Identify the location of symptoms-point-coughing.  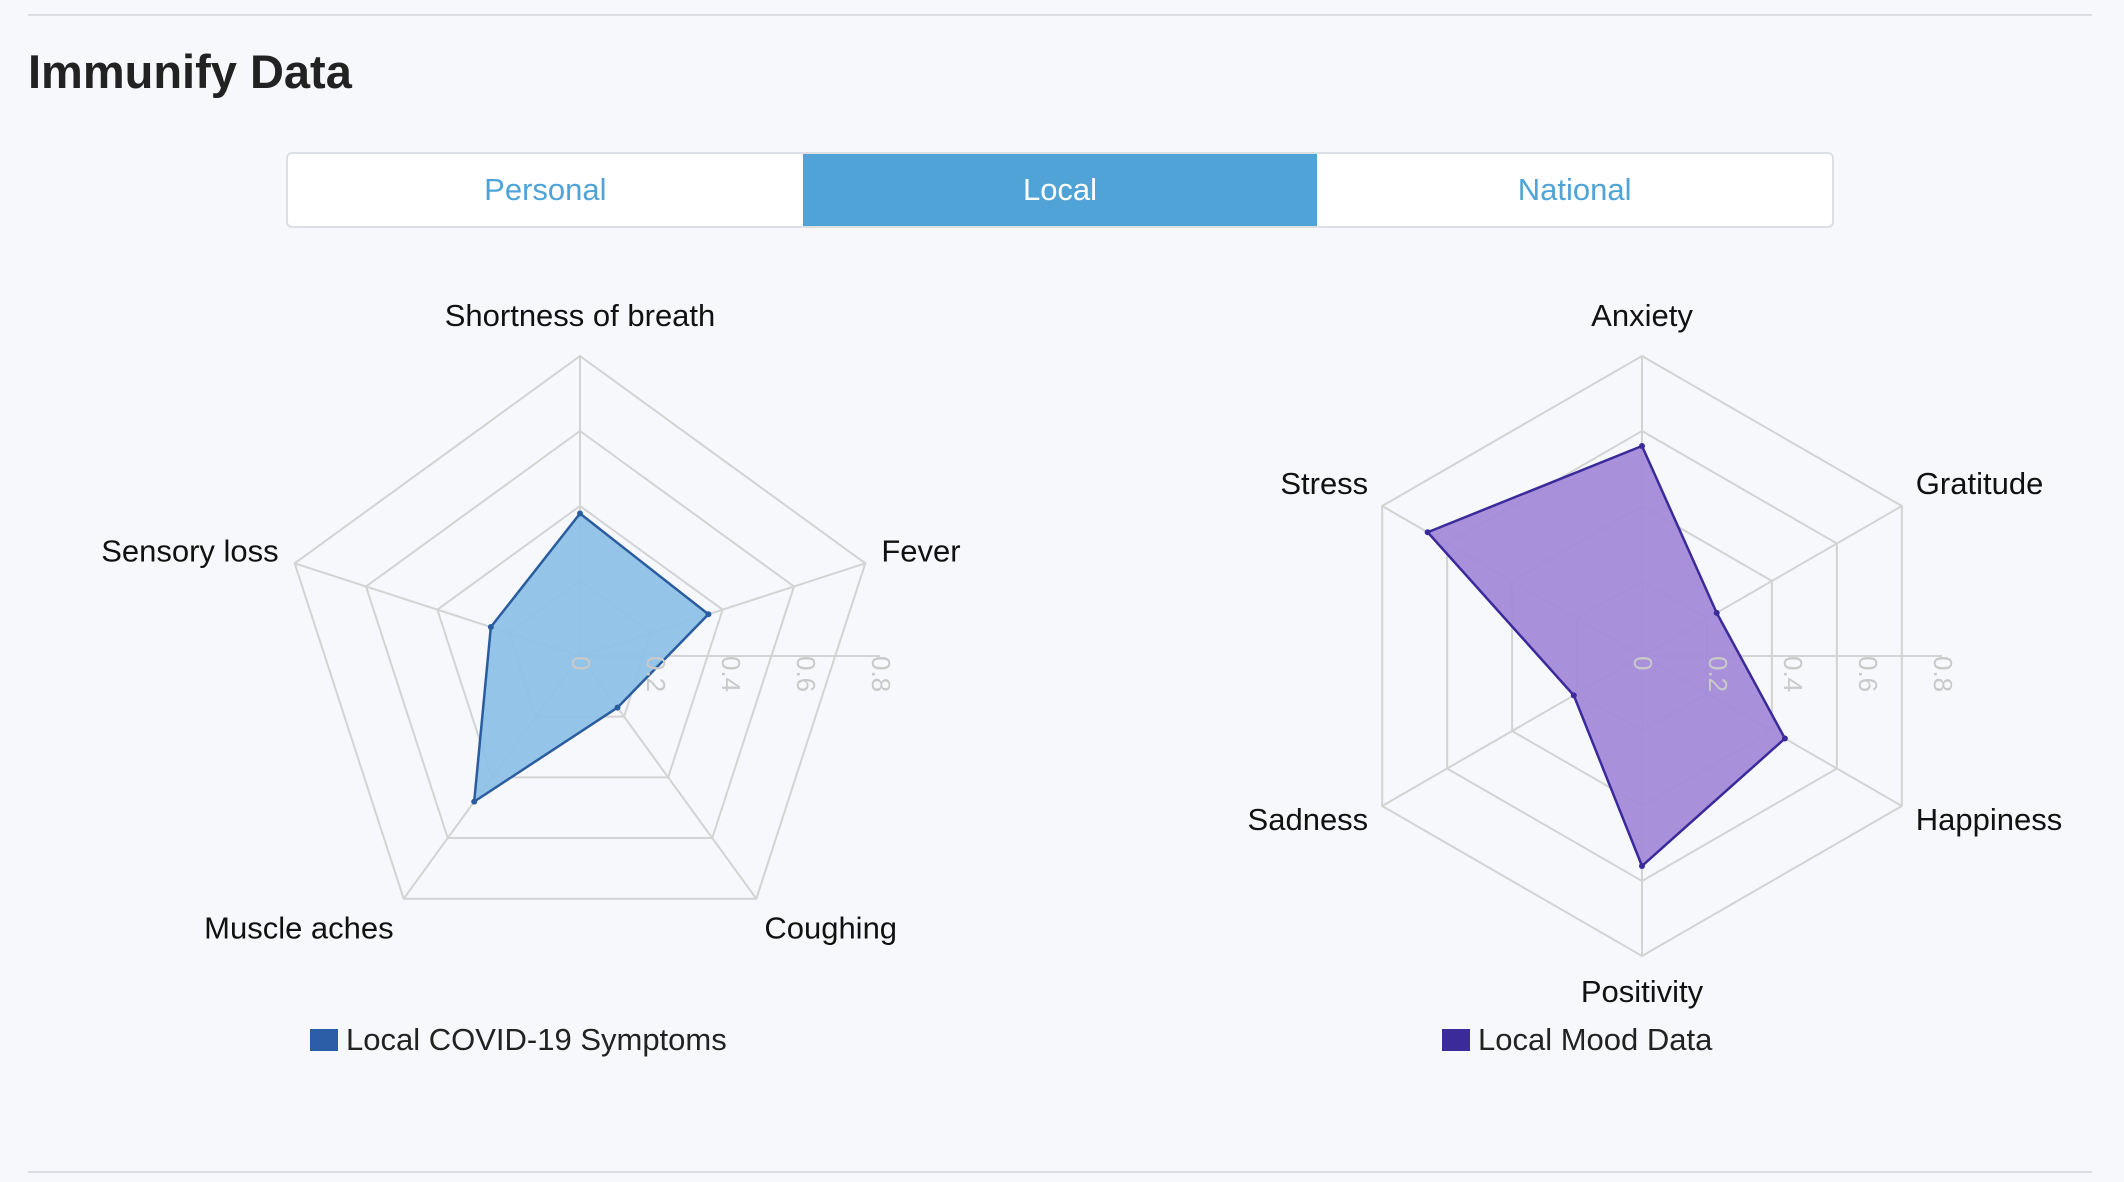
(617, 707).